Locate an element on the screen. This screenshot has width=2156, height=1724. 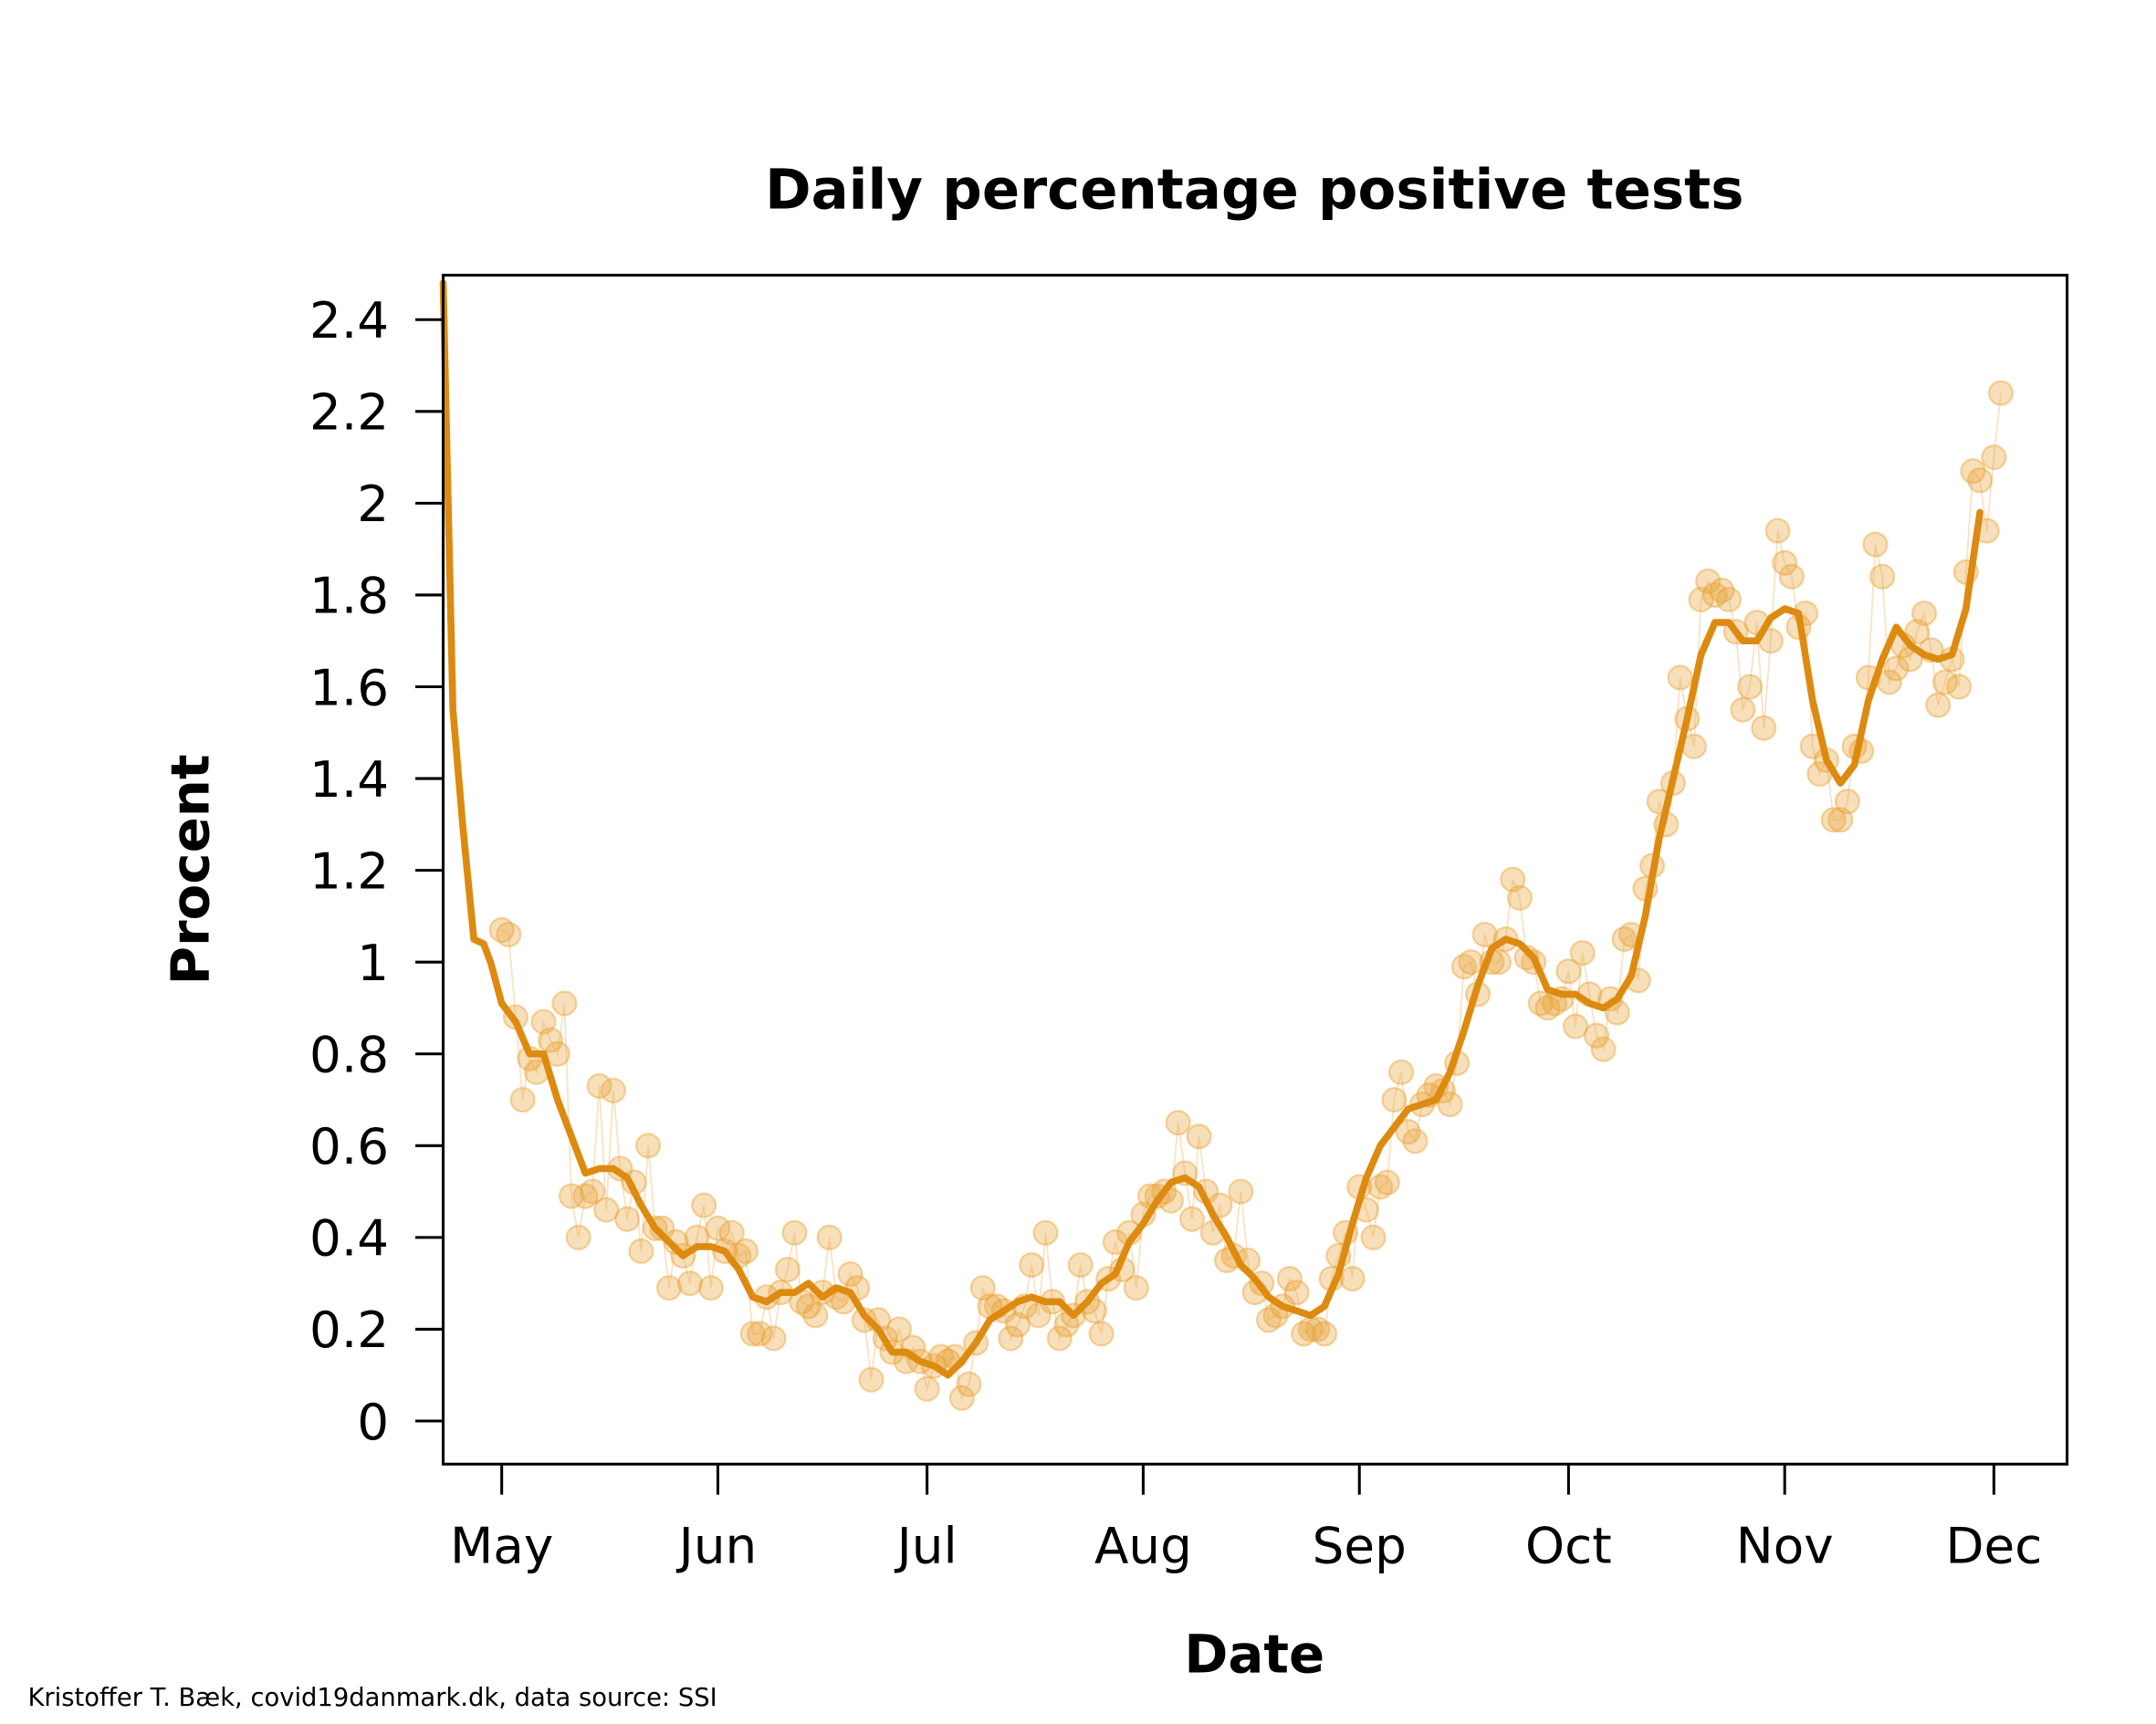
x-tick-label: Aug is located at coordinates (1143, 1545).